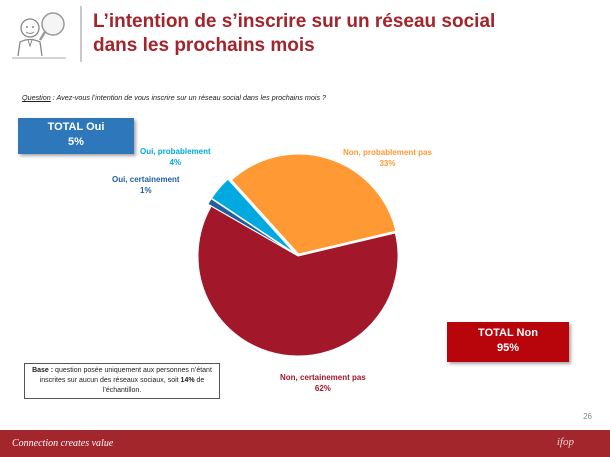 This screenshot has width=610, height=457. I want to click on title-divider, so click(81, 34).